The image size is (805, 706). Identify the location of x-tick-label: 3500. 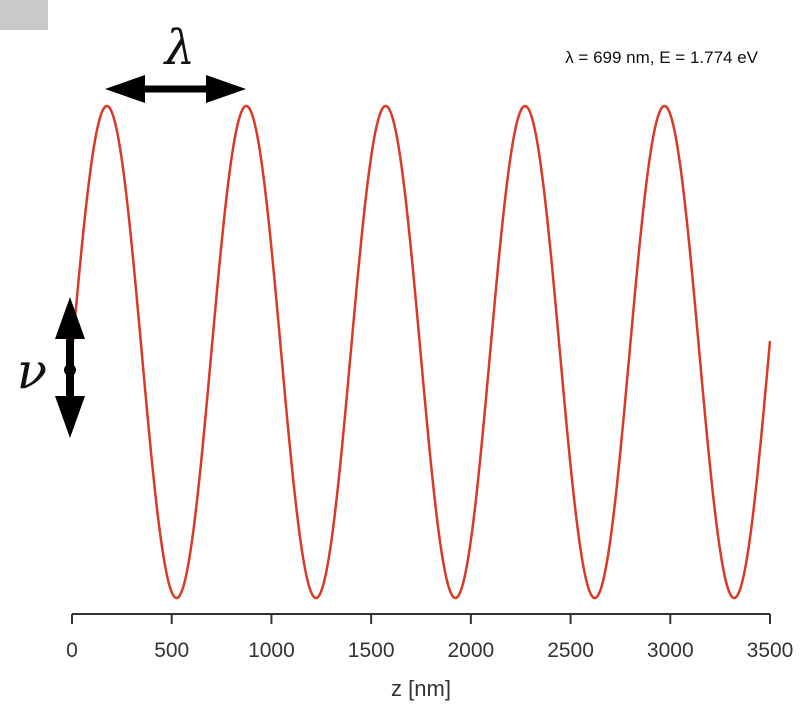
(770, 650).